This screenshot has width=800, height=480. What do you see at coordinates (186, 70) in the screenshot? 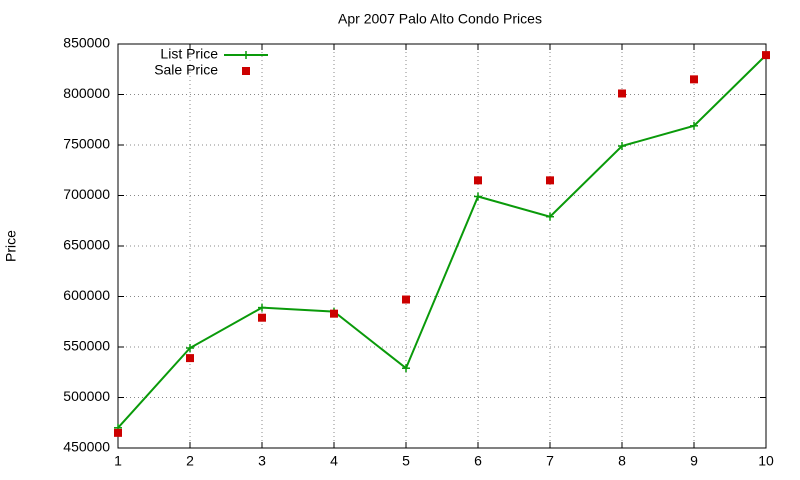
I see `legend-label: Sale Price` at bounding box center [186, 70].